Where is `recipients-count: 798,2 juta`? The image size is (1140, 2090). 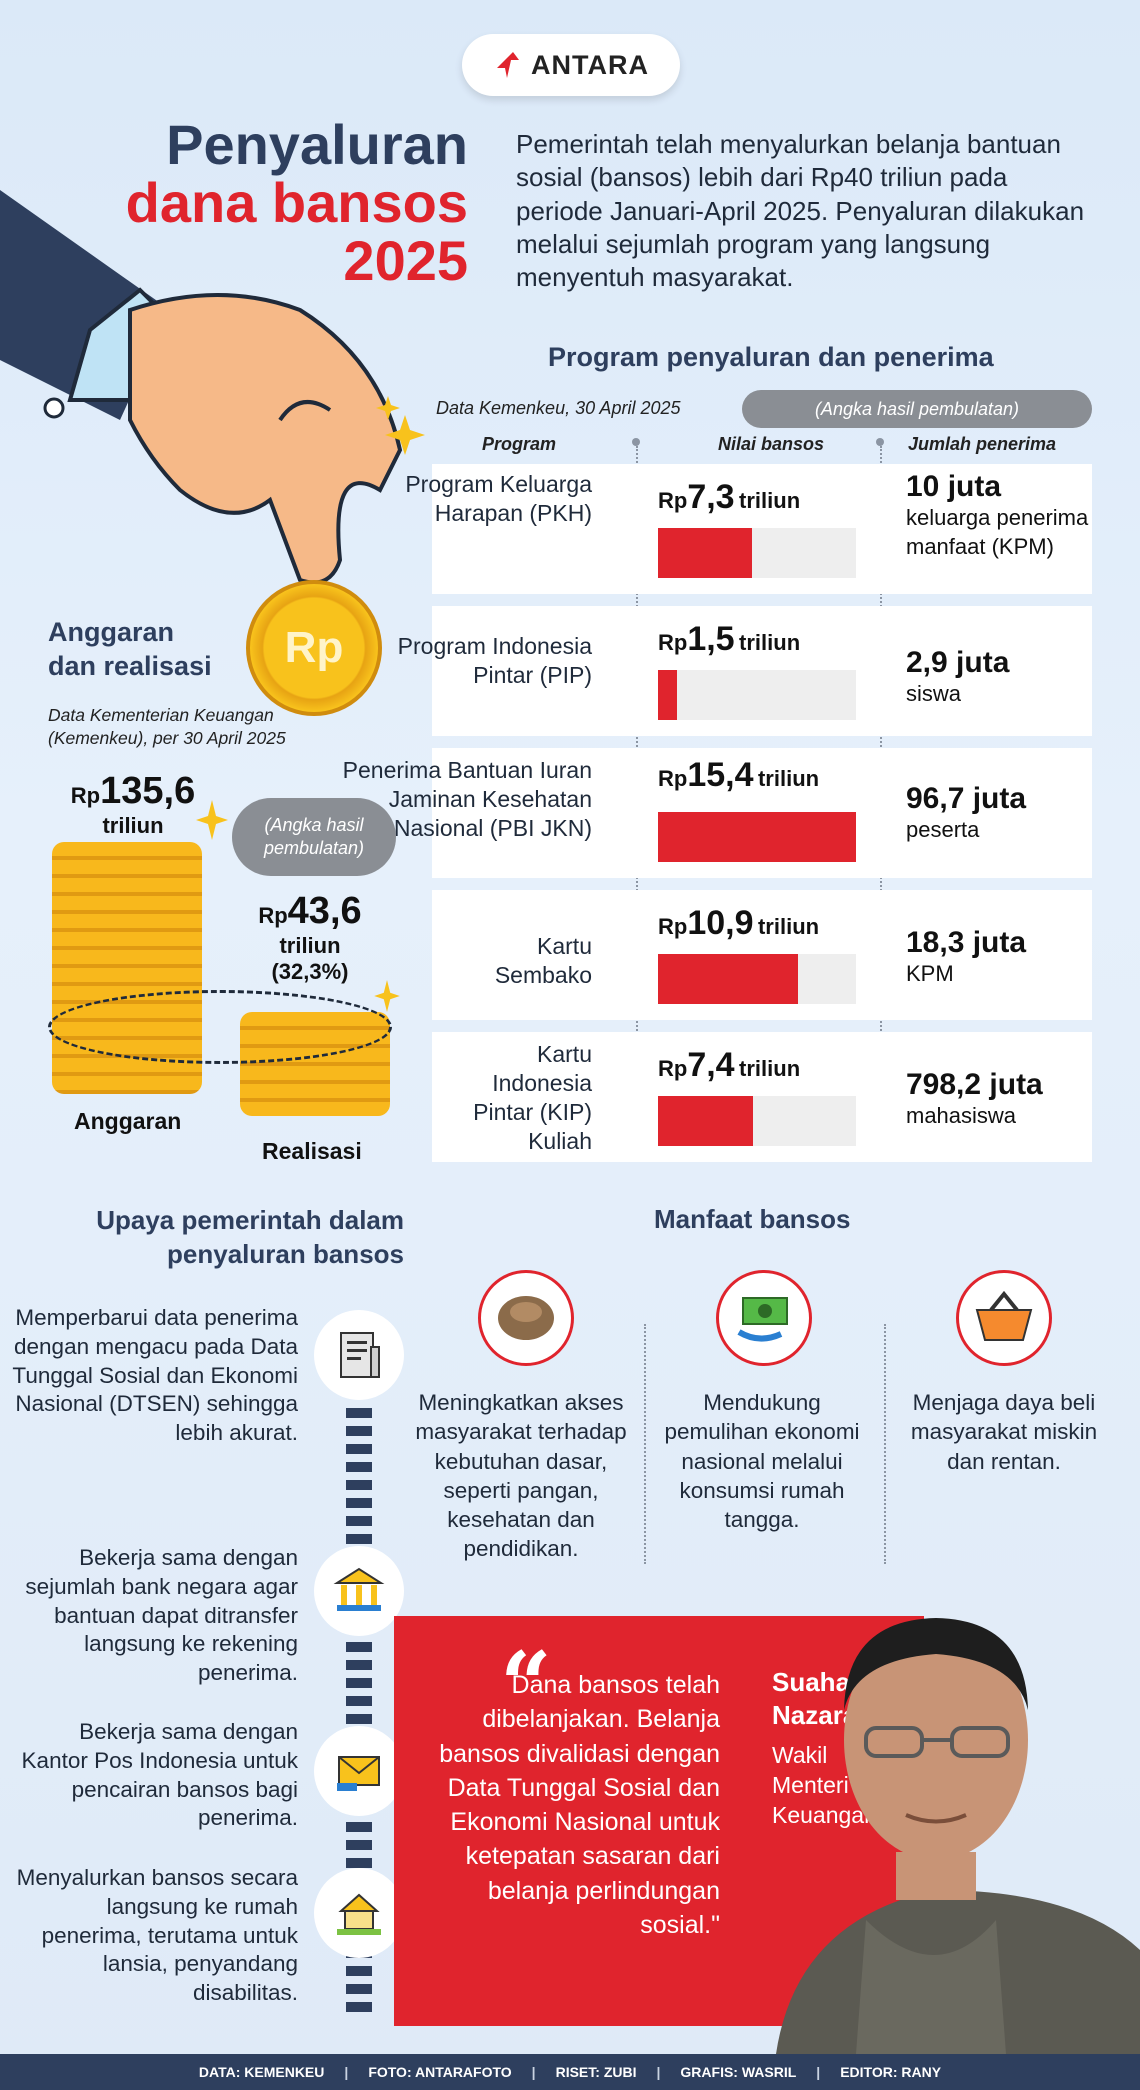 recipients-count: 798,2 juta is located at coordinates (974, 1084).